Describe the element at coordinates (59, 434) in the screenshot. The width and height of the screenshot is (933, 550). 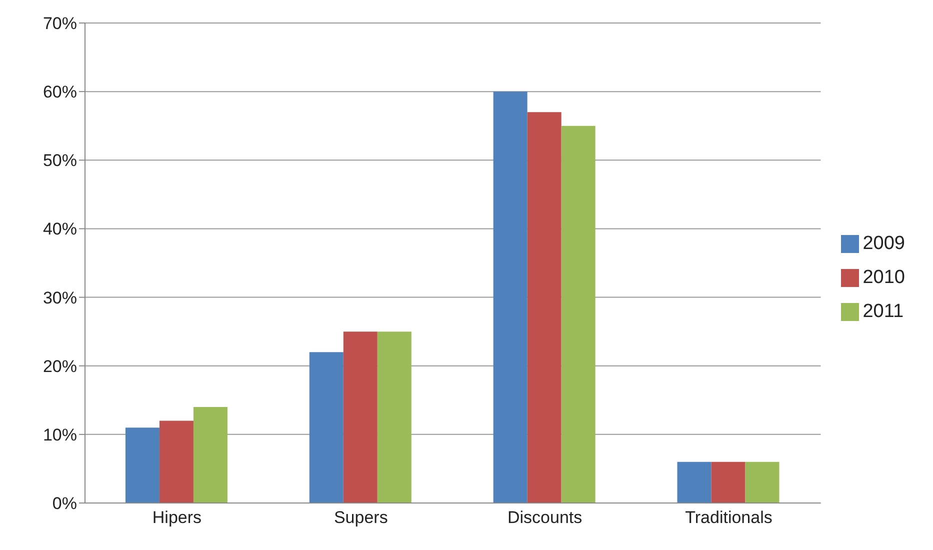
I see `y-tick-label: 10%` at that location.